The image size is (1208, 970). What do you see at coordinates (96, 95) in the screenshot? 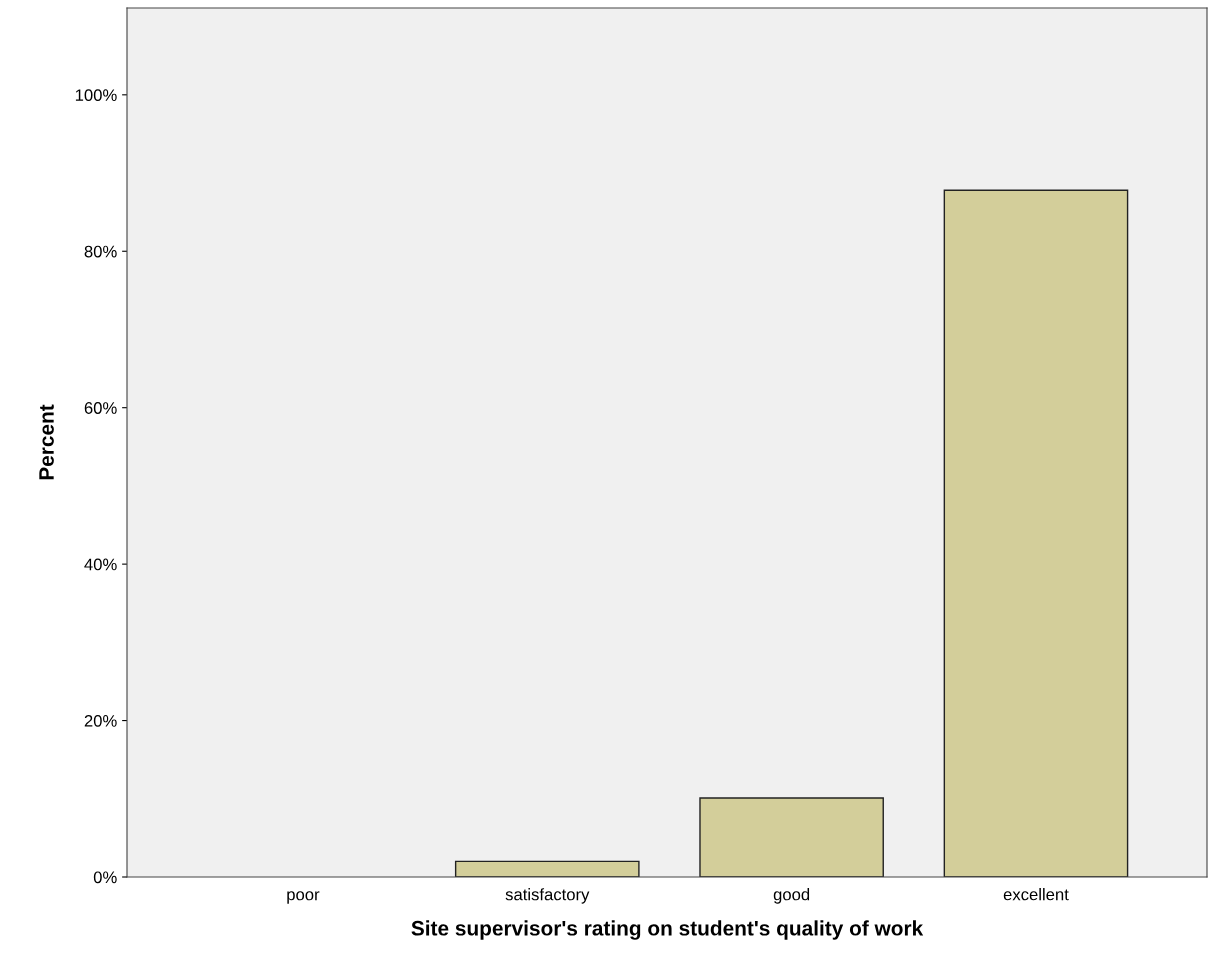
I see `y-tick-label: 100%` at bounding box center [96, 95].